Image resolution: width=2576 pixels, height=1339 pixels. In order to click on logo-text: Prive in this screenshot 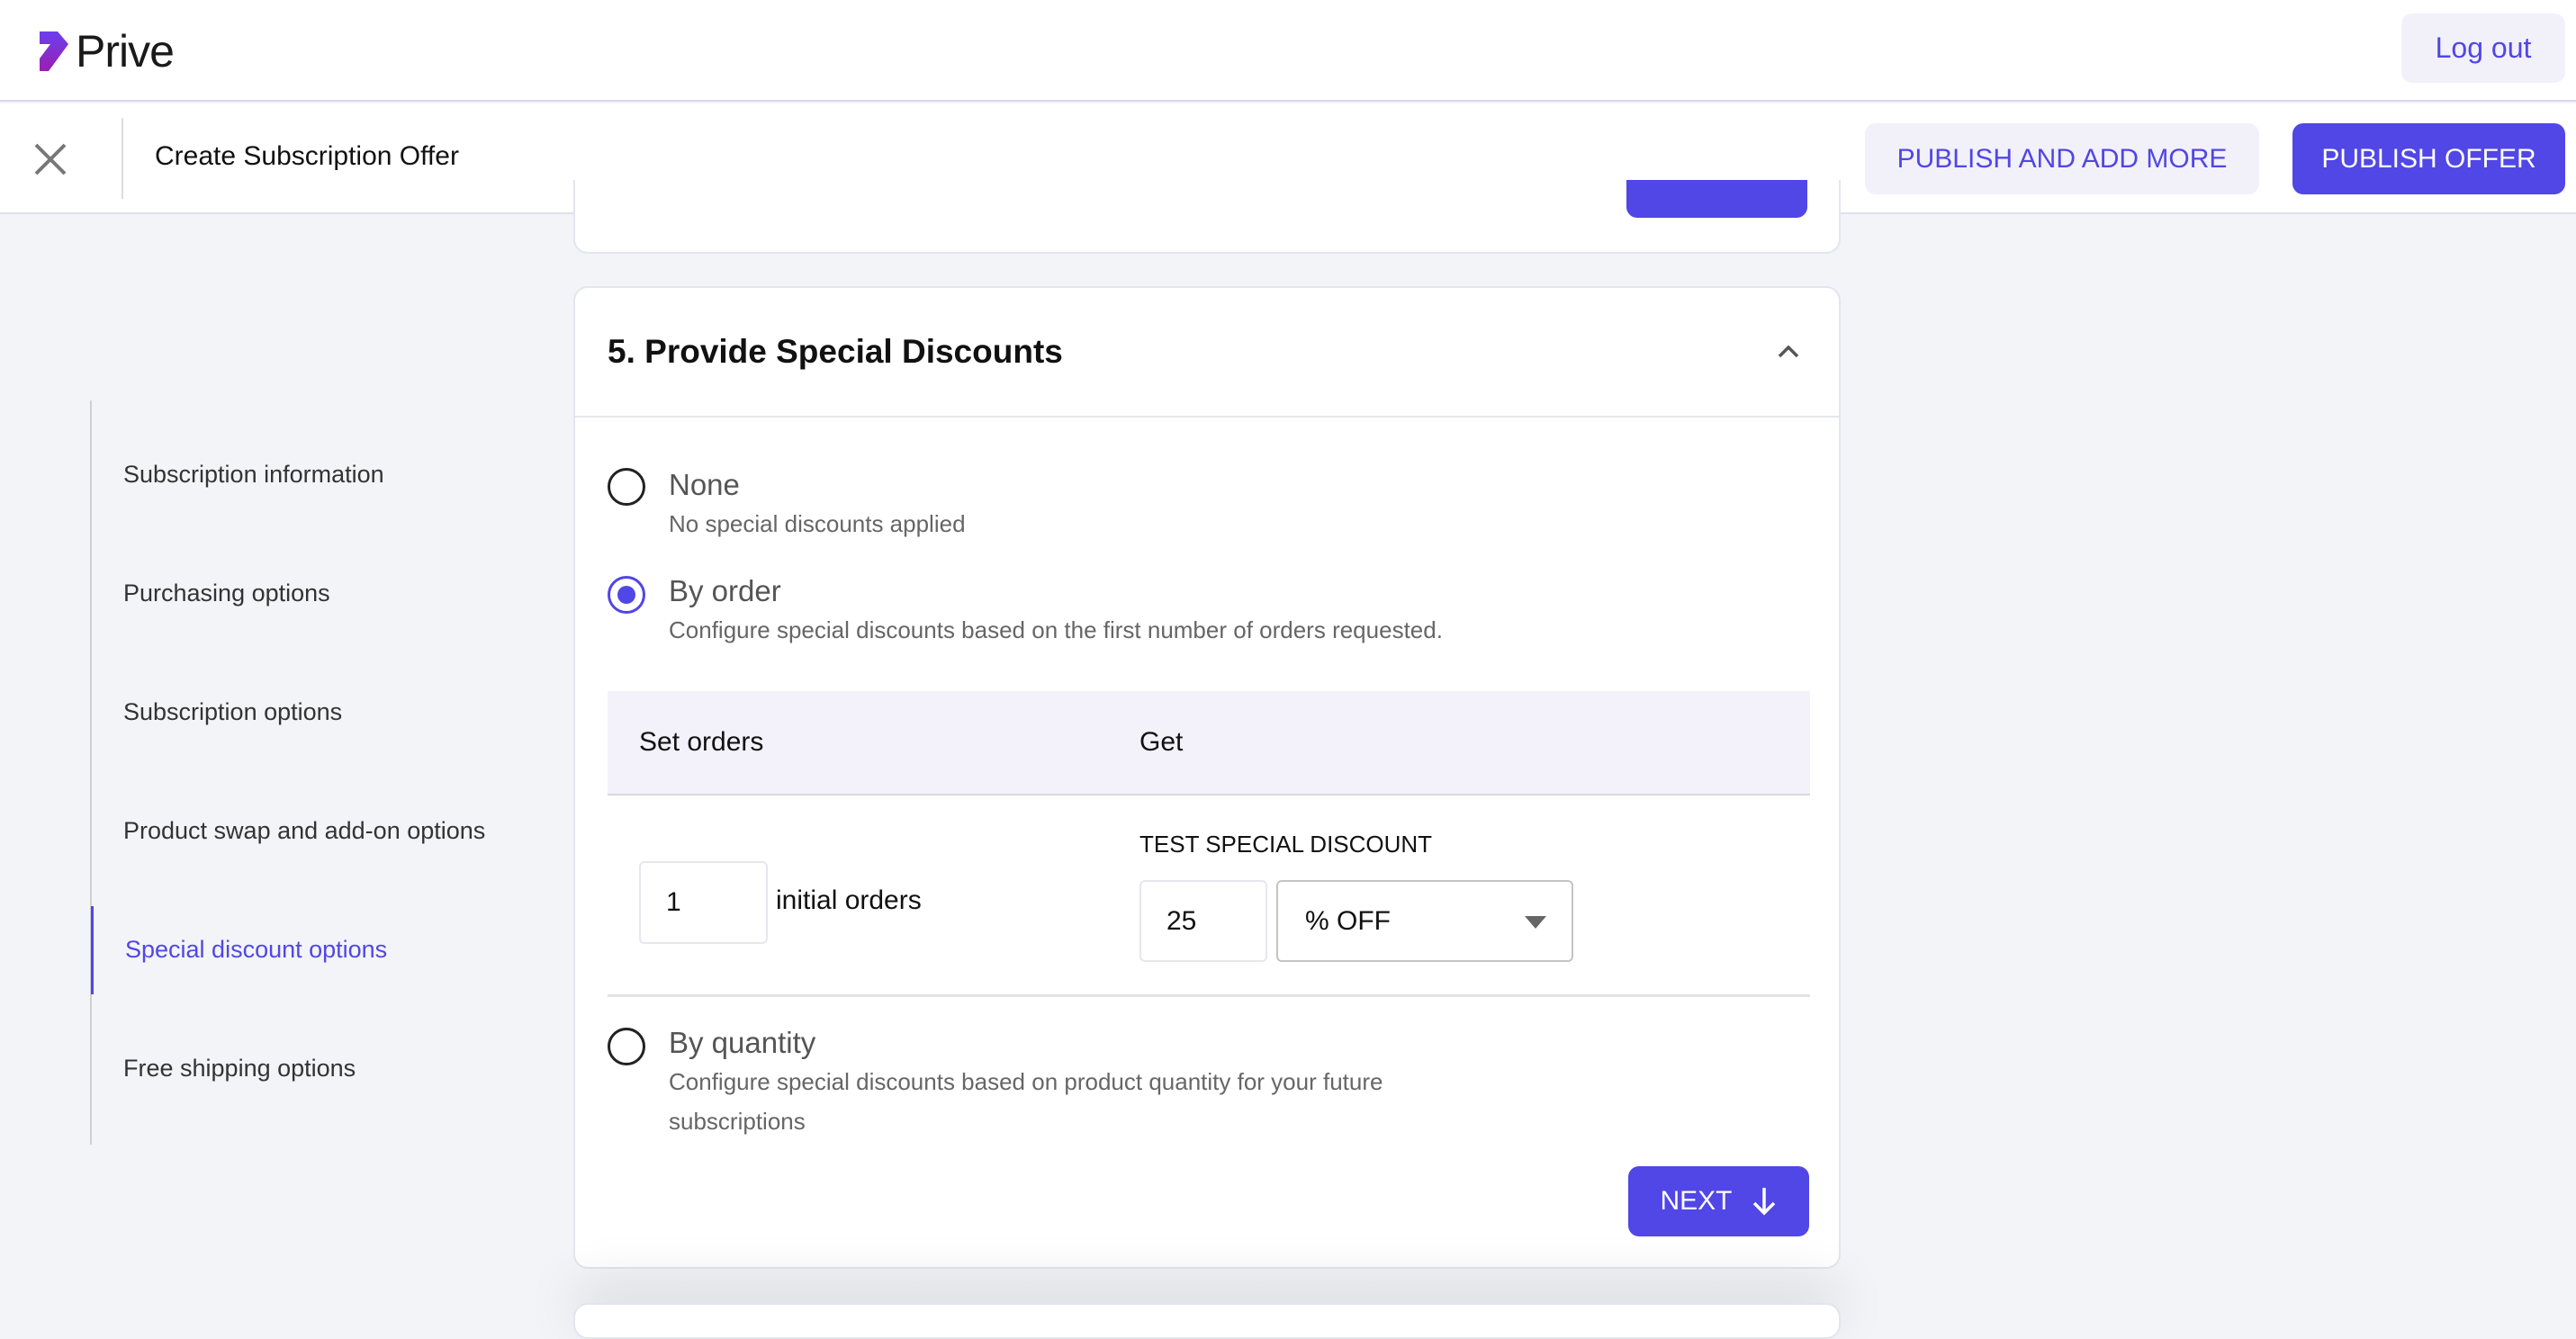, I will do `click(125, 51)`.